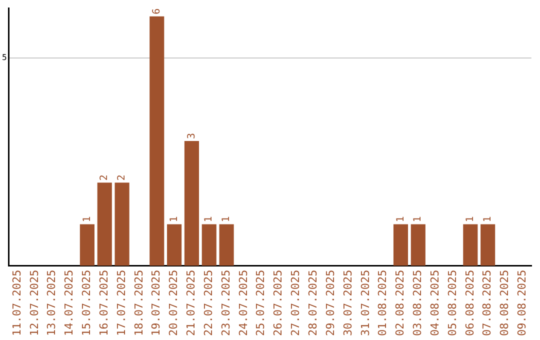 The height and width of the screenshot is (340, 540). Describe the element at coordinates (278, 303) in the screenshot. I see `x-tick-label: 26.07.2025` at that location.